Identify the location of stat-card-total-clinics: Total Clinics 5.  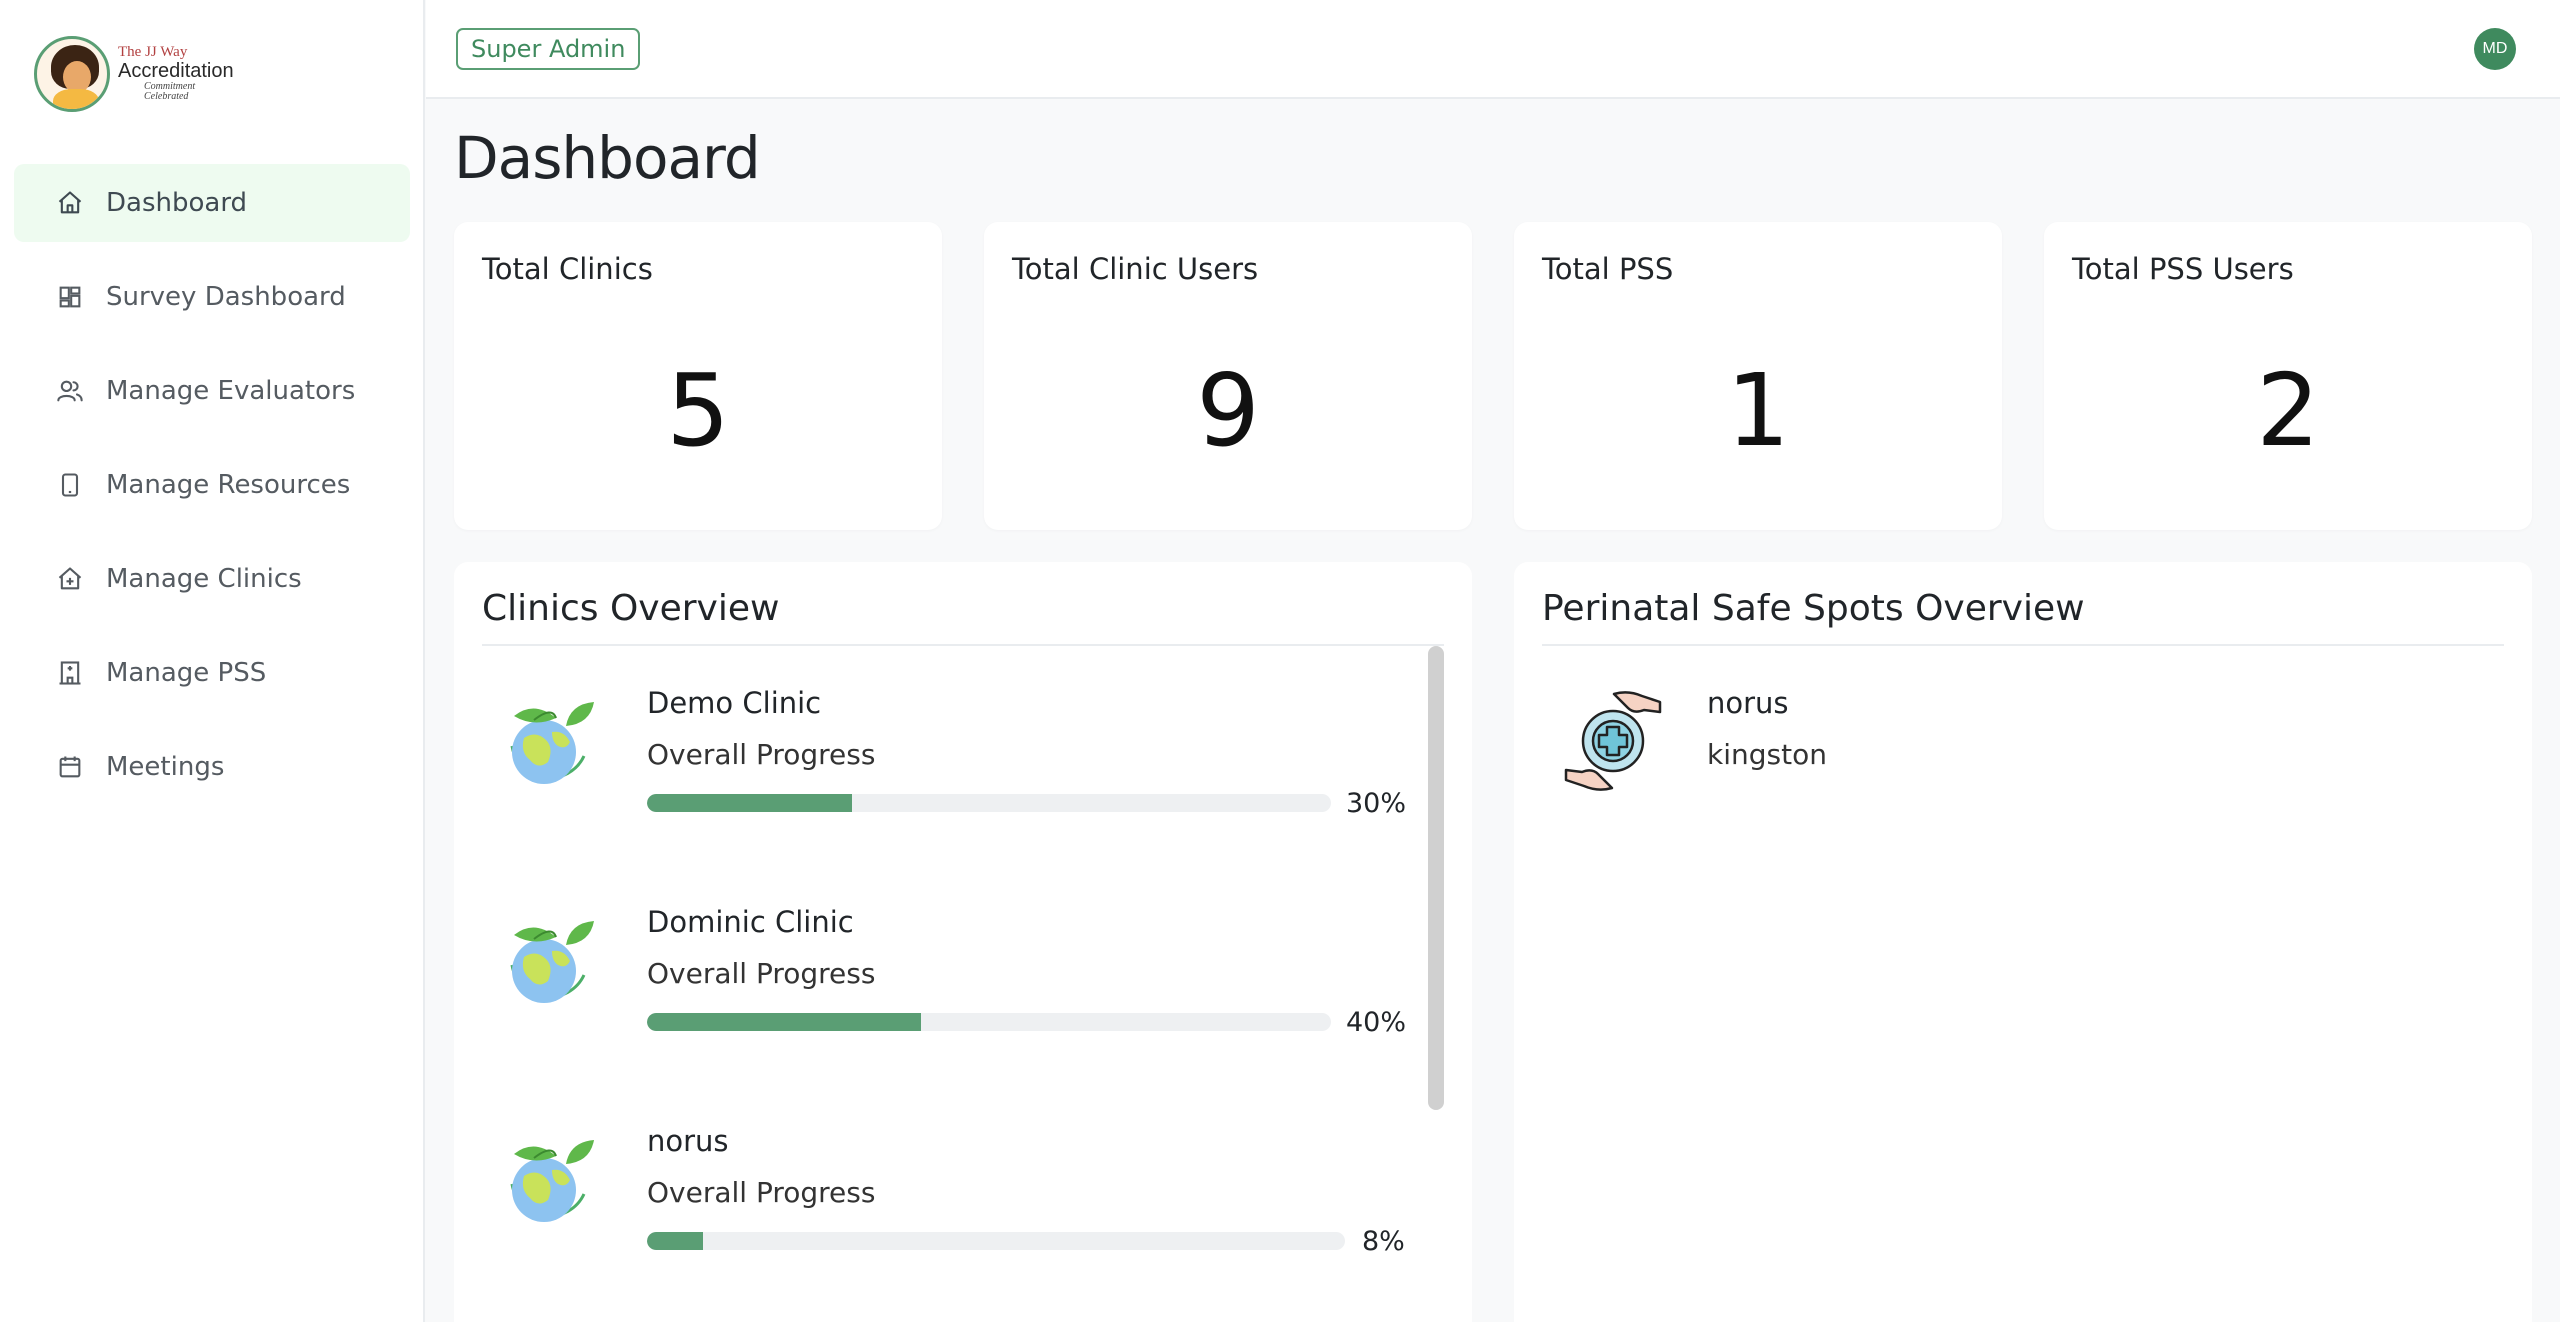
(698, 376).